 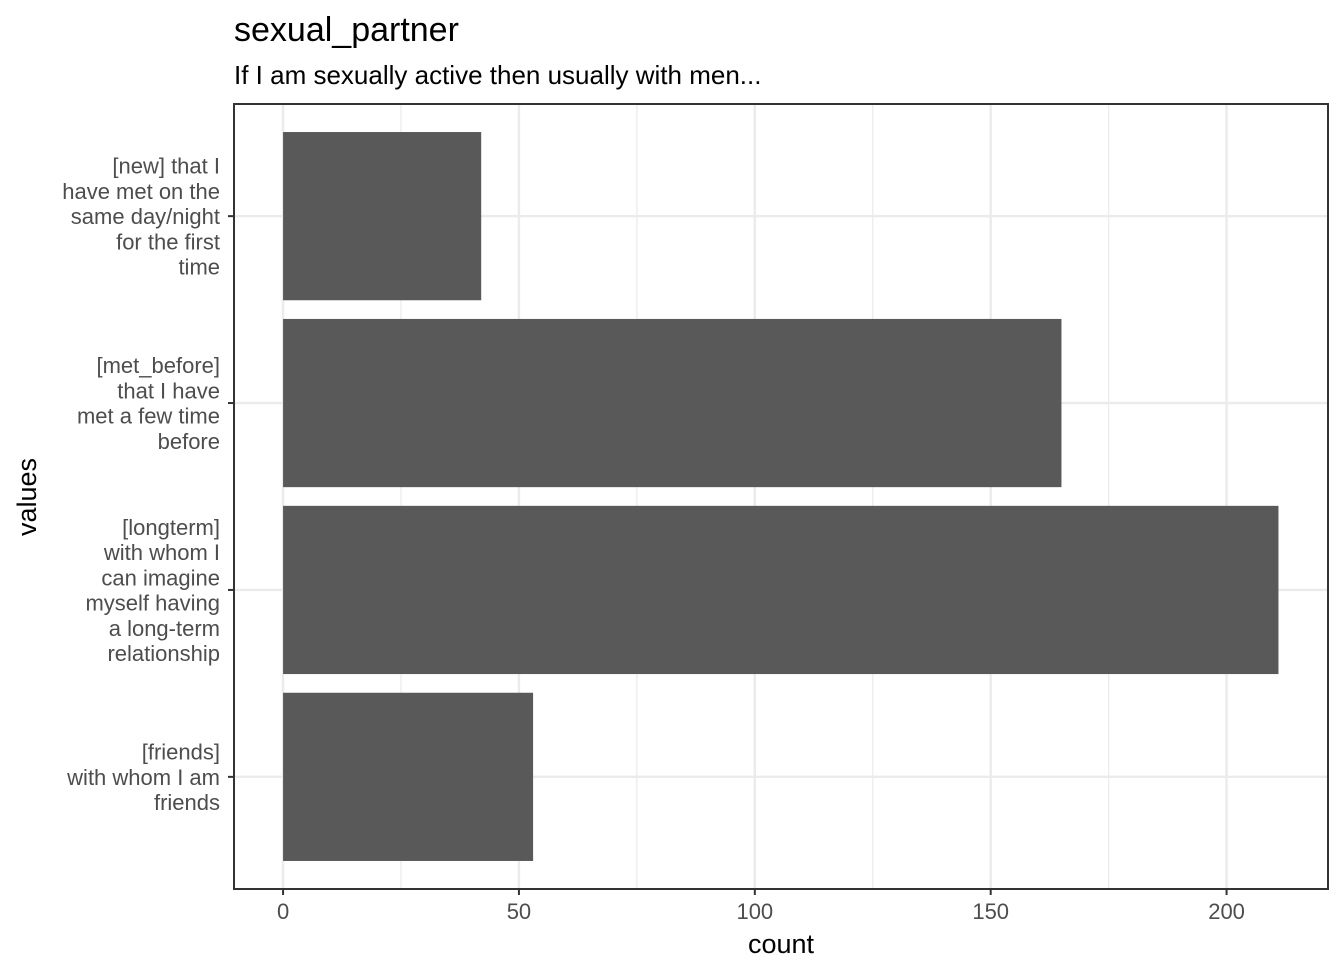 What do you see at coordinates (199, 267) in the screenshot?
I see `y-tick-label-line: time` at bounding box center [199, 267].